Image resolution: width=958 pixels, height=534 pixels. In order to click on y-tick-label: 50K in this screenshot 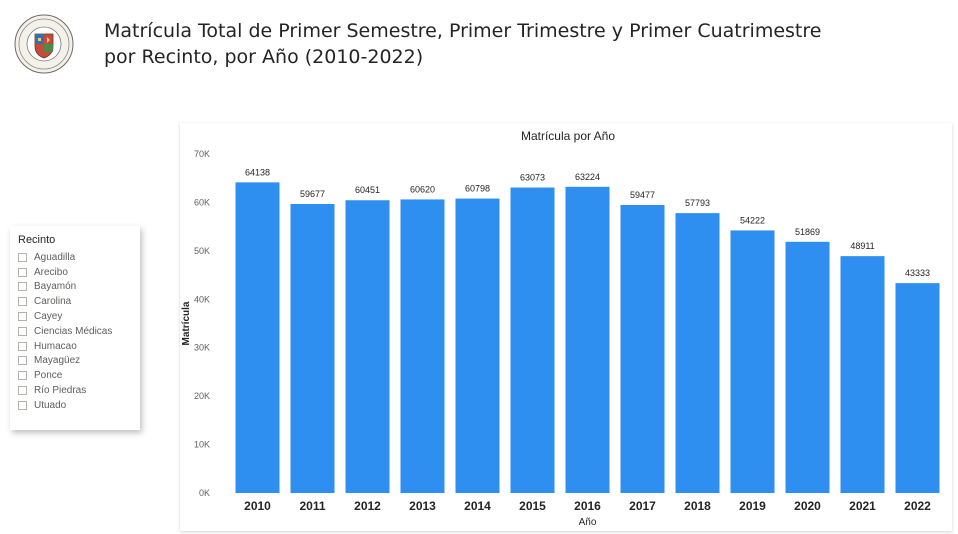, I will do `click(202, 251)`.